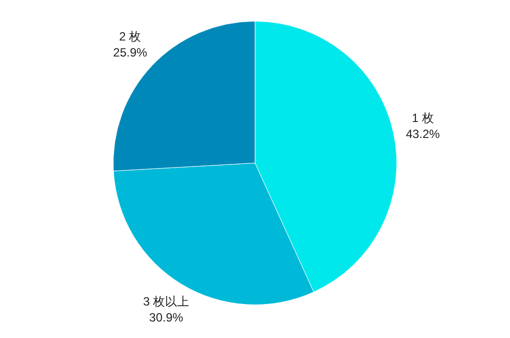  Describe the element at coordinates (423, 117) in the screenshot. I see `slice-label: 1 枚` at that location.